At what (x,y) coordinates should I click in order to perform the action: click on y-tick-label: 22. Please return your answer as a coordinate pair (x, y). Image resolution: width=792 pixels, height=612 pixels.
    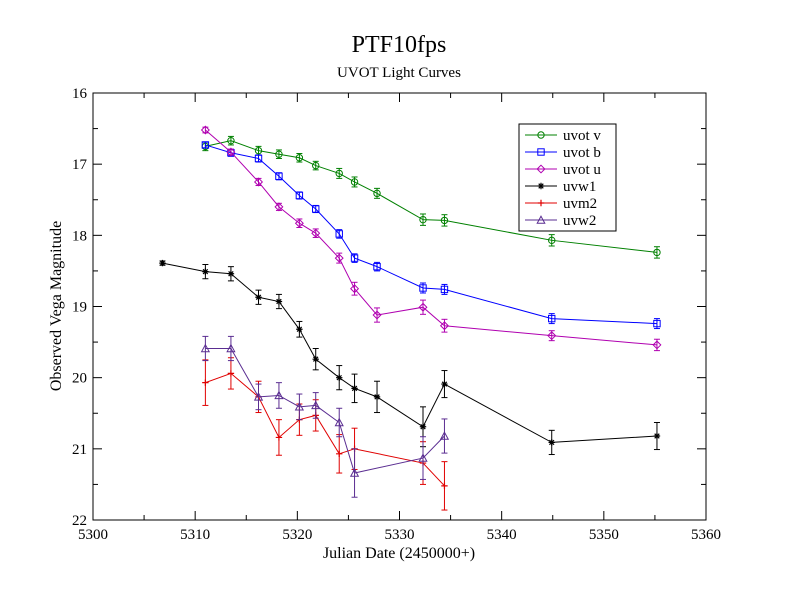
    Looking at the image, I should click on (79, 521).